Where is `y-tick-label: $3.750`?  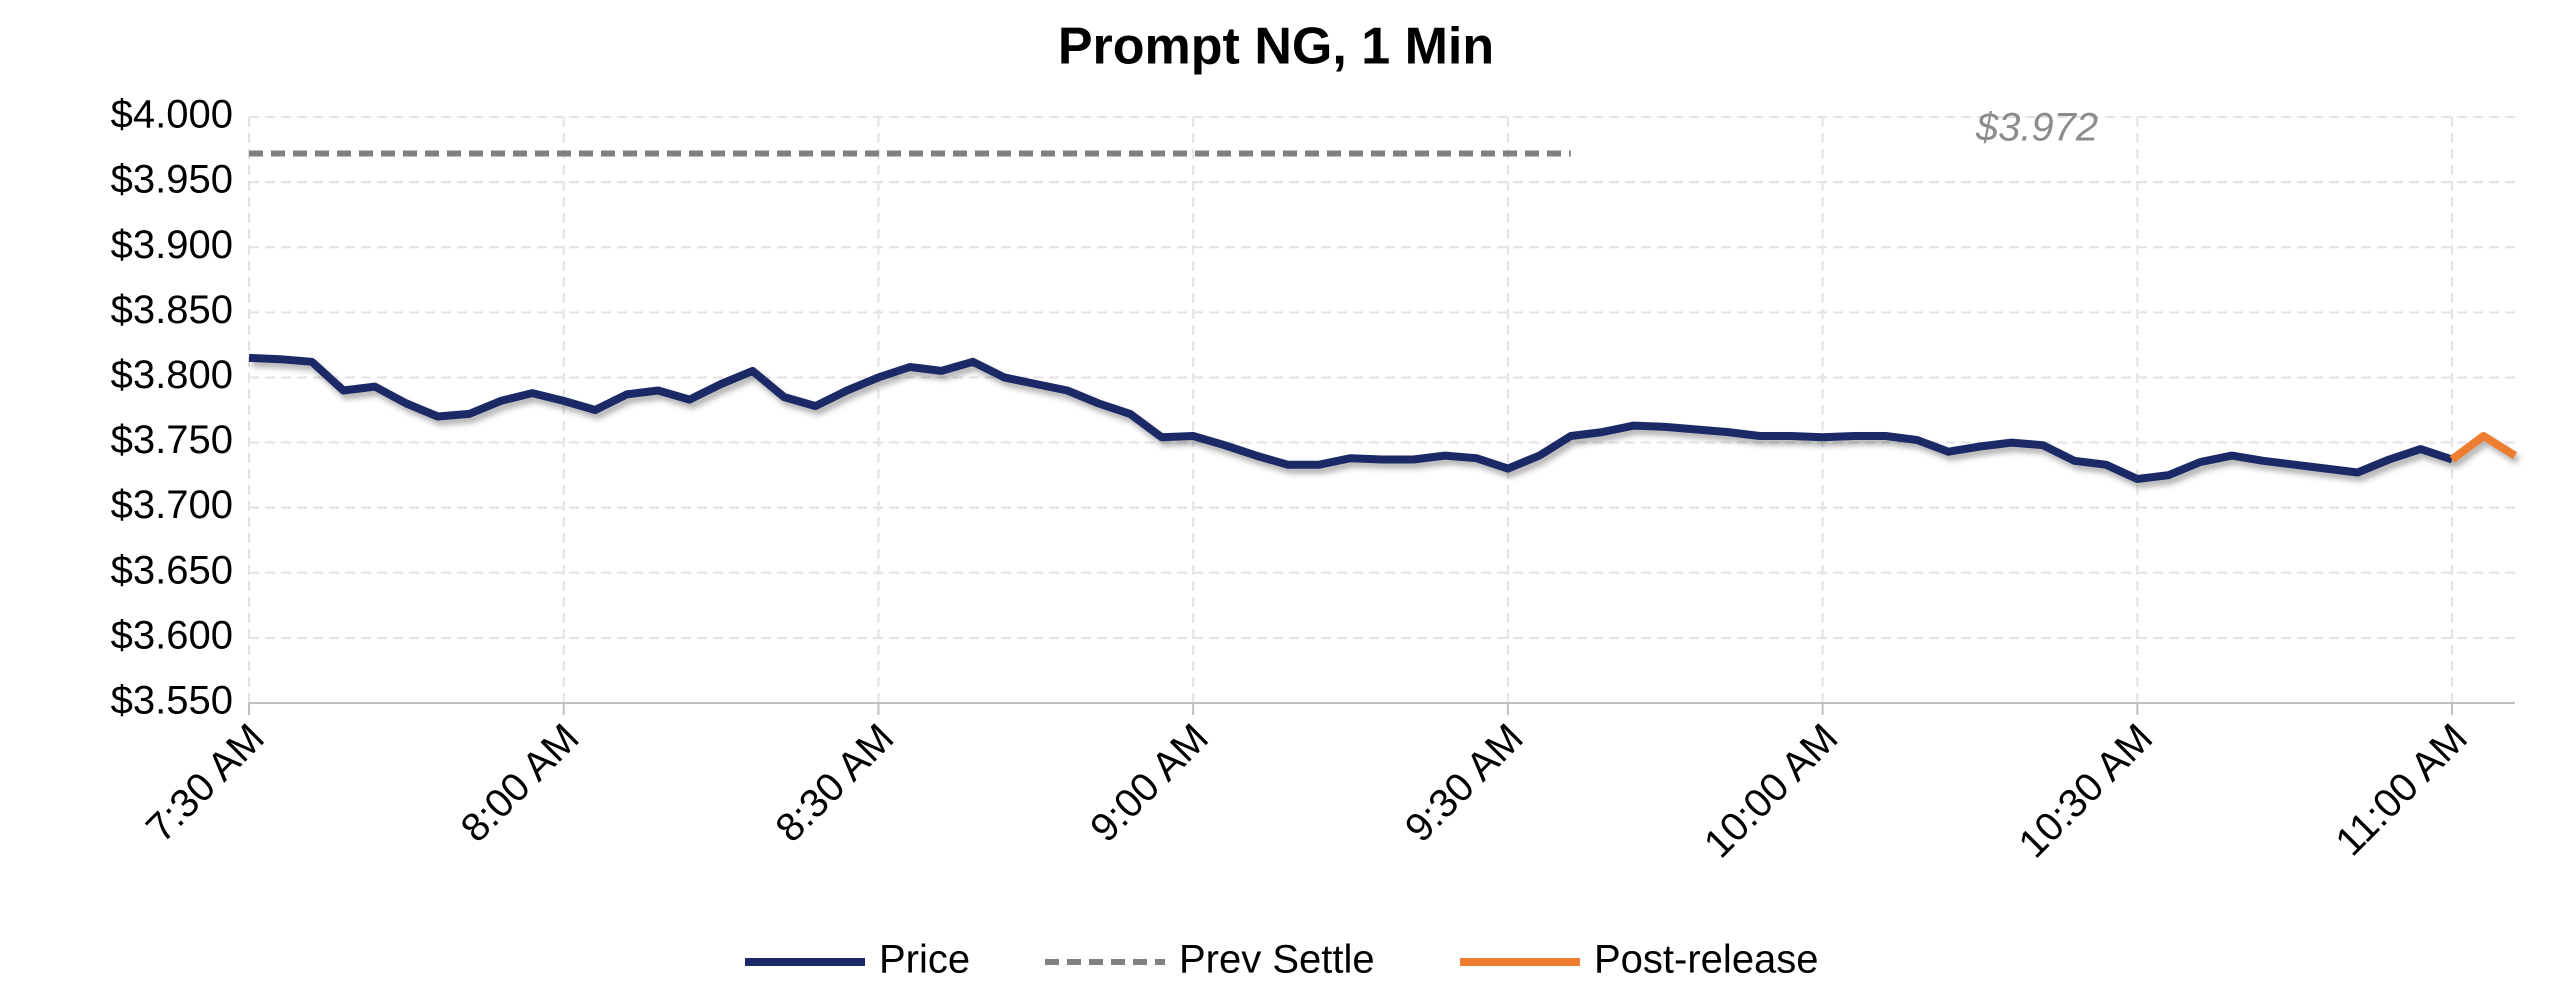
y-tick-label: $3.750 is located at coordinates (172, 440).